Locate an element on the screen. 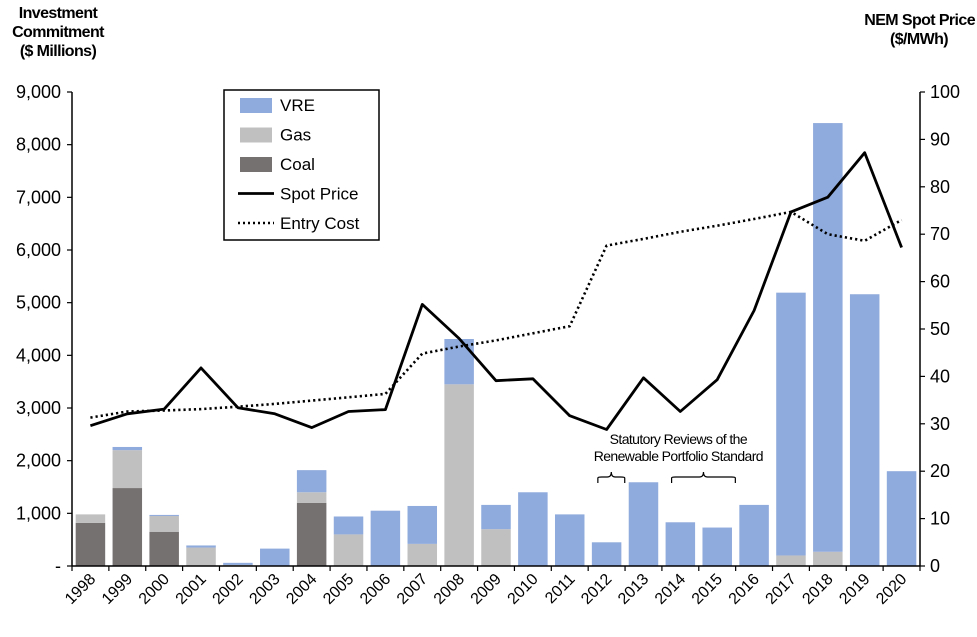  bar-vre-2001 is located at coordinates (201, 546).